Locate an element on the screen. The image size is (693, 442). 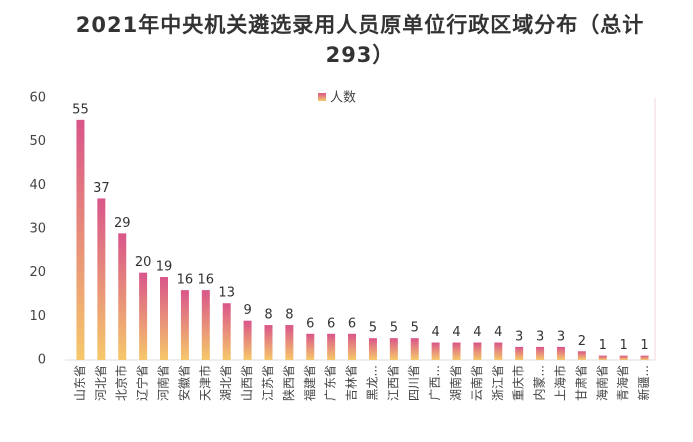
x-tick-label: 湖南省 is located at coordinates (455, 383).